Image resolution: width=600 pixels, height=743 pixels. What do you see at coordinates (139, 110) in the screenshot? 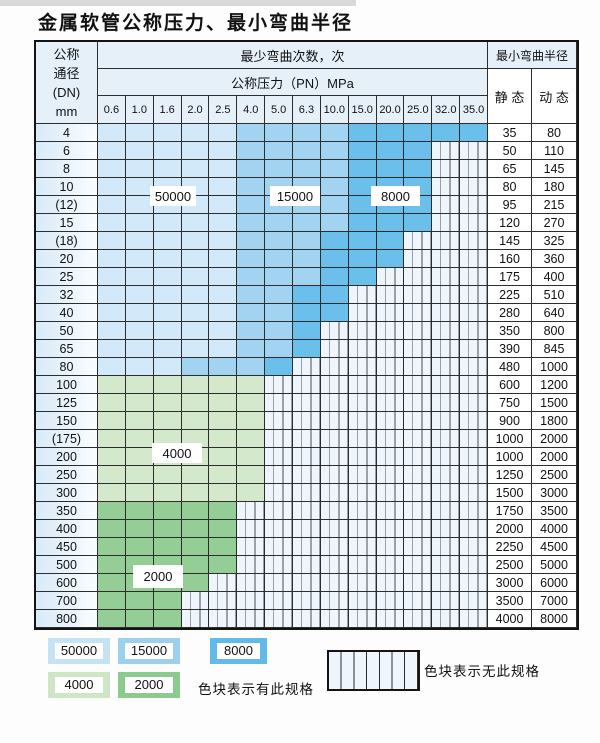
I see `pressure-col-header: 1.0` at bounding box center [139, 110].